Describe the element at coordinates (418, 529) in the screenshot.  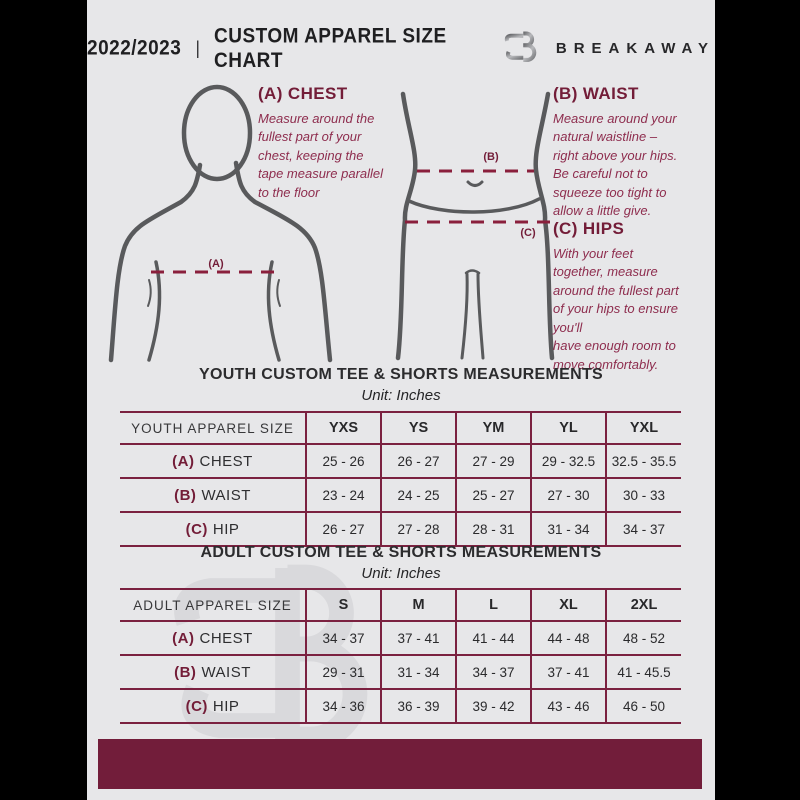
I see `table-cell: 27 - 28` at that location.